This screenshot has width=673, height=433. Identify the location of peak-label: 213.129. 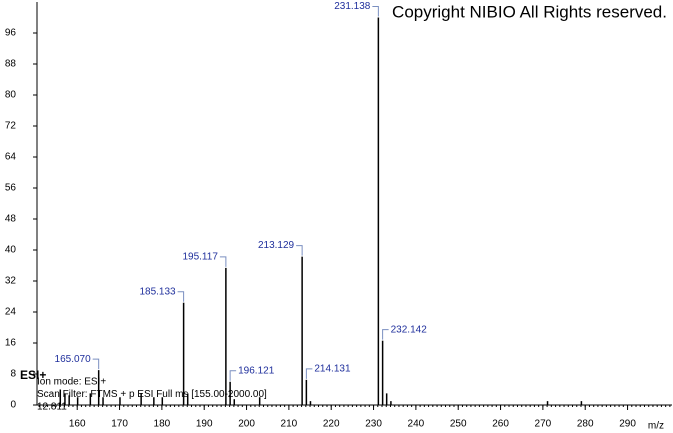
(276, 245).